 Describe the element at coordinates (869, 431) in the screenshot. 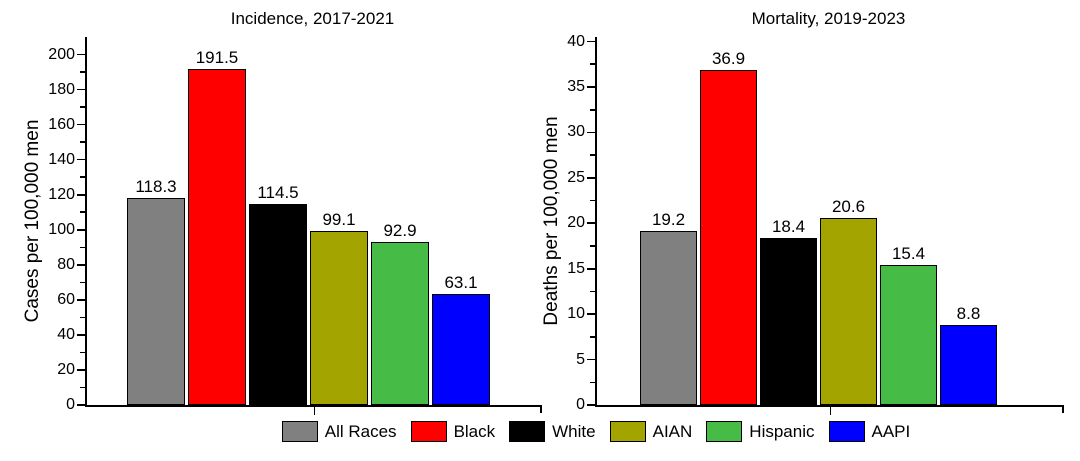

I see `legend-item-aapi: AAPI` at that location.